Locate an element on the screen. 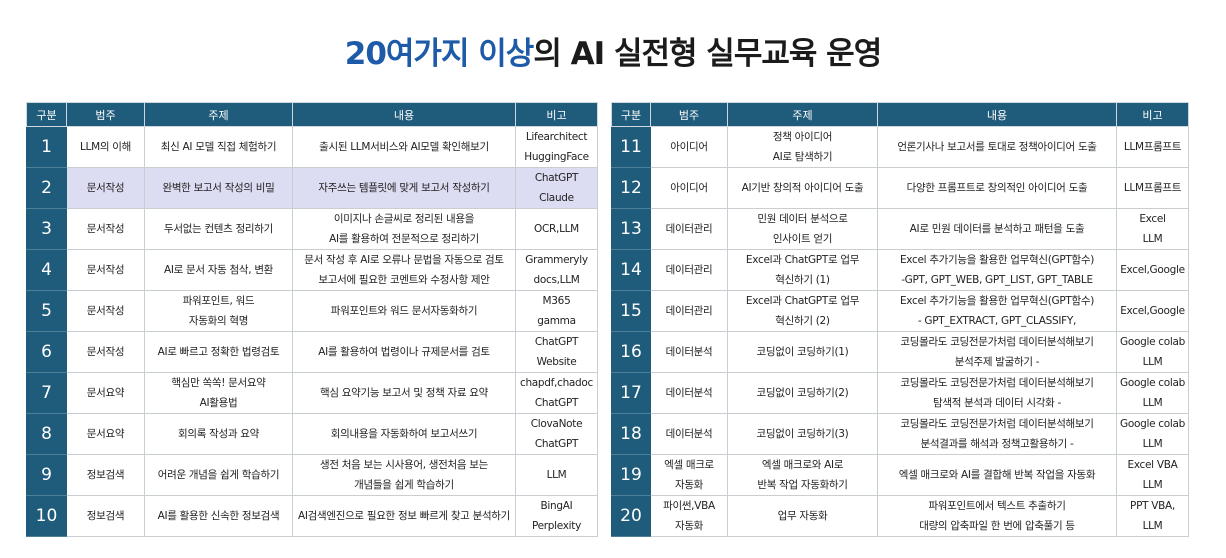 The height and width of the screenshot is (558, 1226). cell-no: 8 is located at coordinates (46, 434).